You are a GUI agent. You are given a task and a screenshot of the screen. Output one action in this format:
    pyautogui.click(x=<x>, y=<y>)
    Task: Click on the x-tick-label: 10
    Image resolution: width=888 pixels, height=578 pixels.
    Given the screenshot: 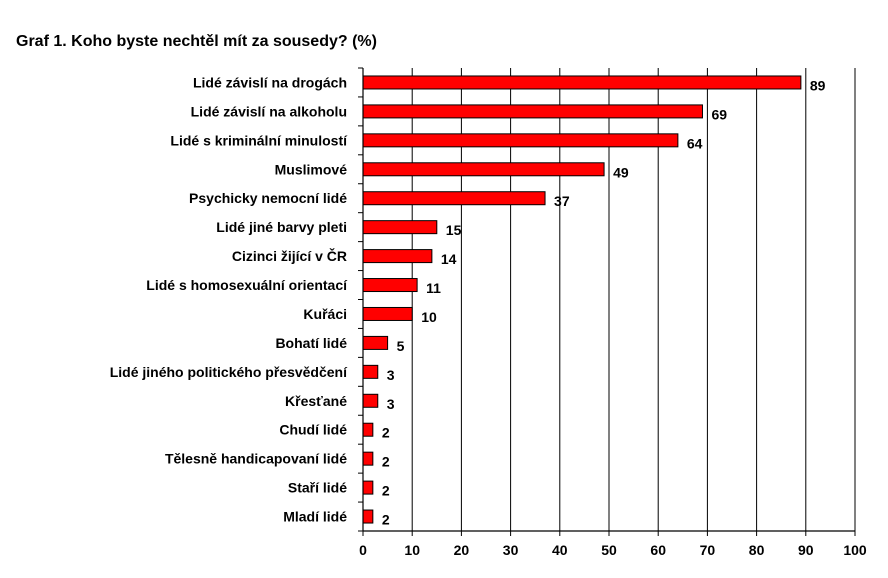 What is the action you would take?
    pyautogui.click(x=412, y=550)
    